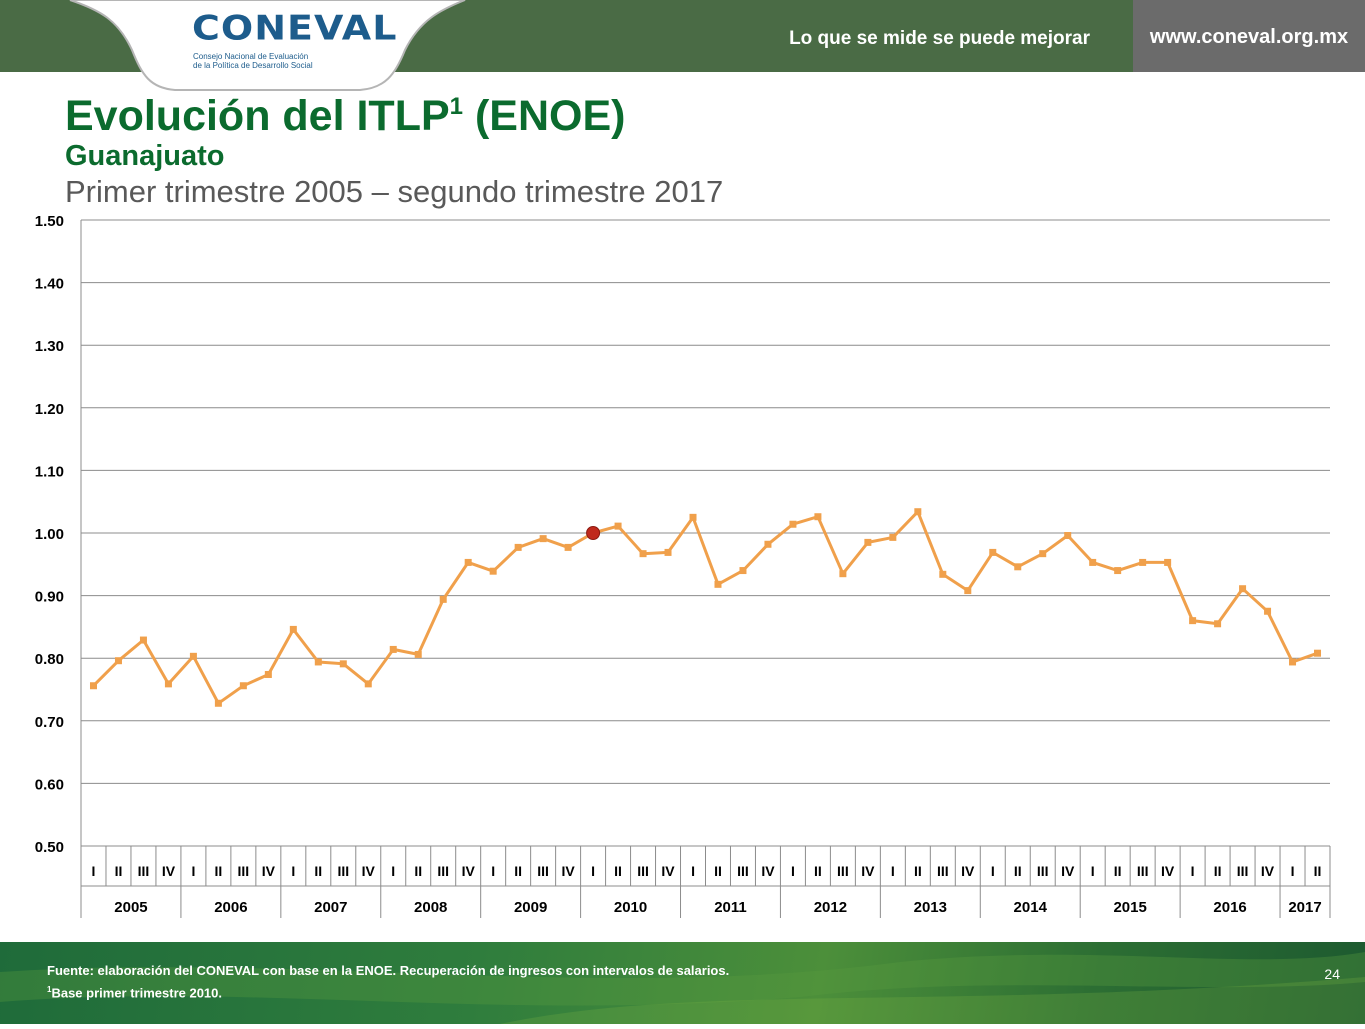  Describe the element at coordinates (430, 907) in the screenshot. I see `x-year-label: 2008` at that location.